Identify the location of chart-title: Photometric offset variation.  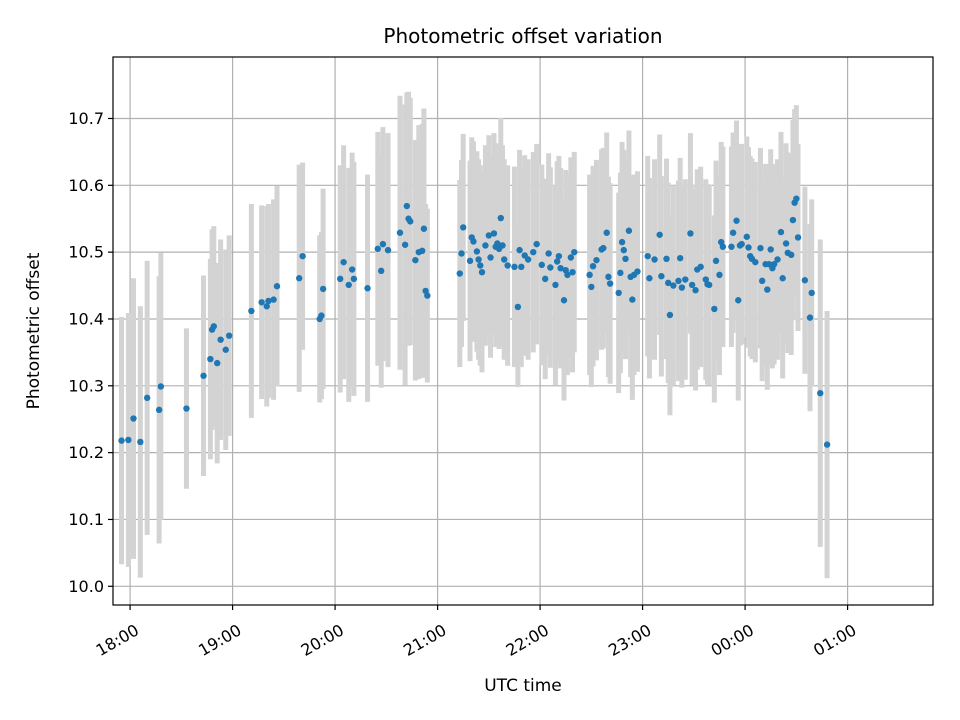
(522, 36).